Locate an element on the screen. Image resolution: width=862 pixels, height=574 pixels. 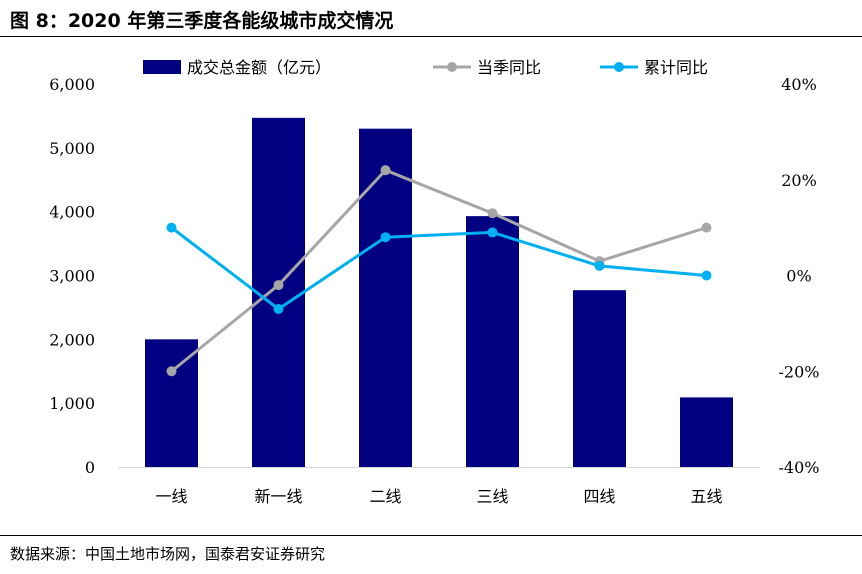
left-axis-tick-label: 0 is located at coordinates (90, 467).